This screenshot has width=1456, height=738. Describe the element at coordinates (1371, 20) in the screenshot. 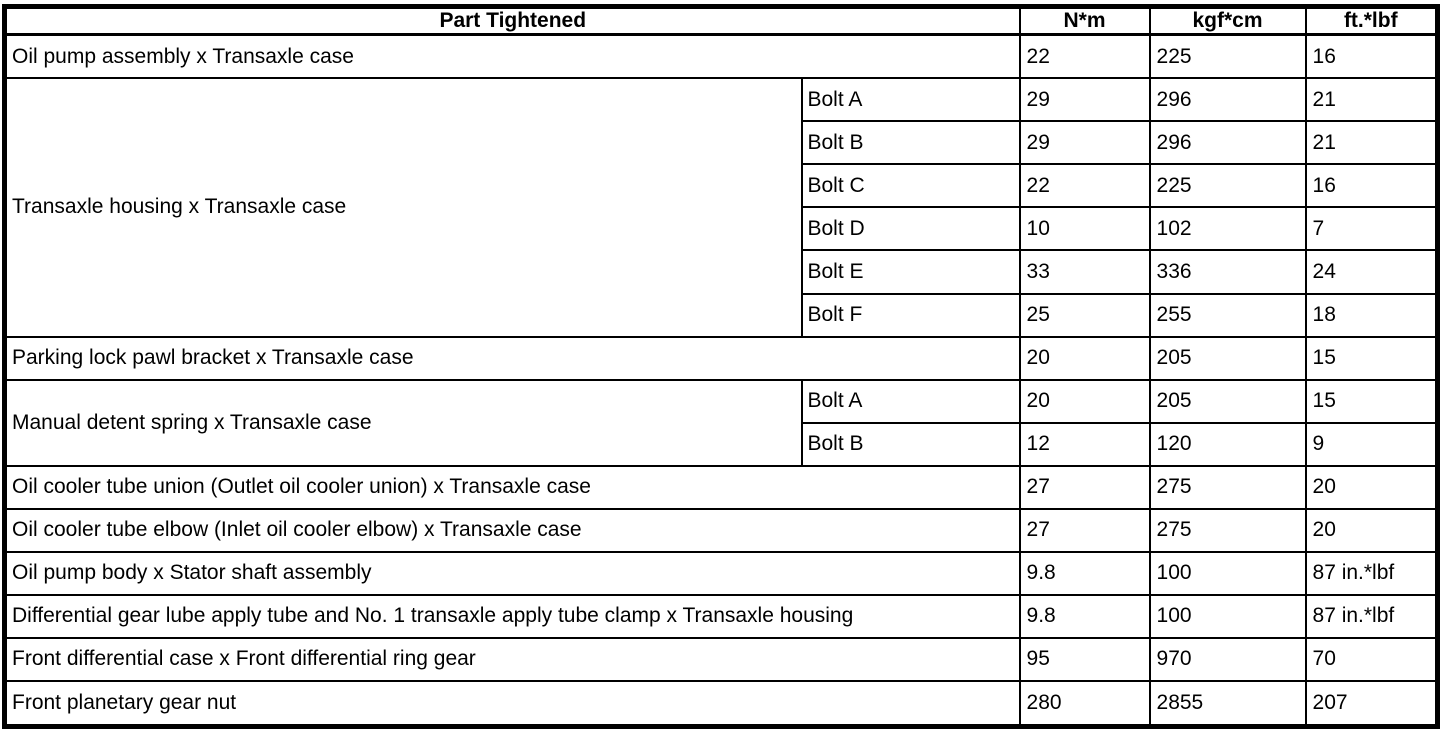

I see `column-header-ftlbf: ft.*lbf` at that location.